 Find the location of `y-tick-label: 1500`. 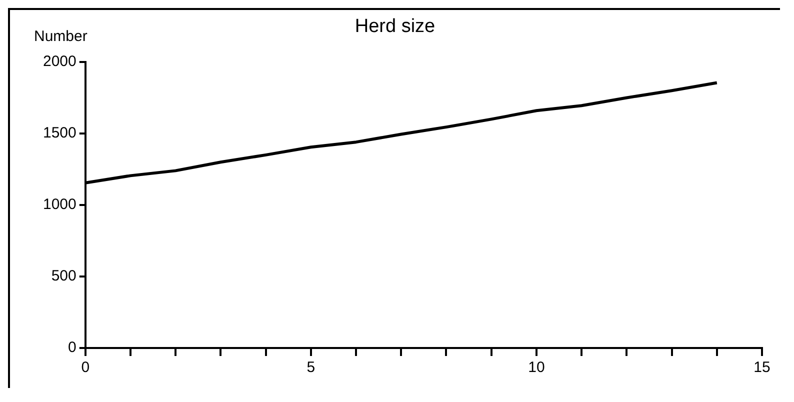

y-tick-label: 1500 is located at coordinates (59, 133).